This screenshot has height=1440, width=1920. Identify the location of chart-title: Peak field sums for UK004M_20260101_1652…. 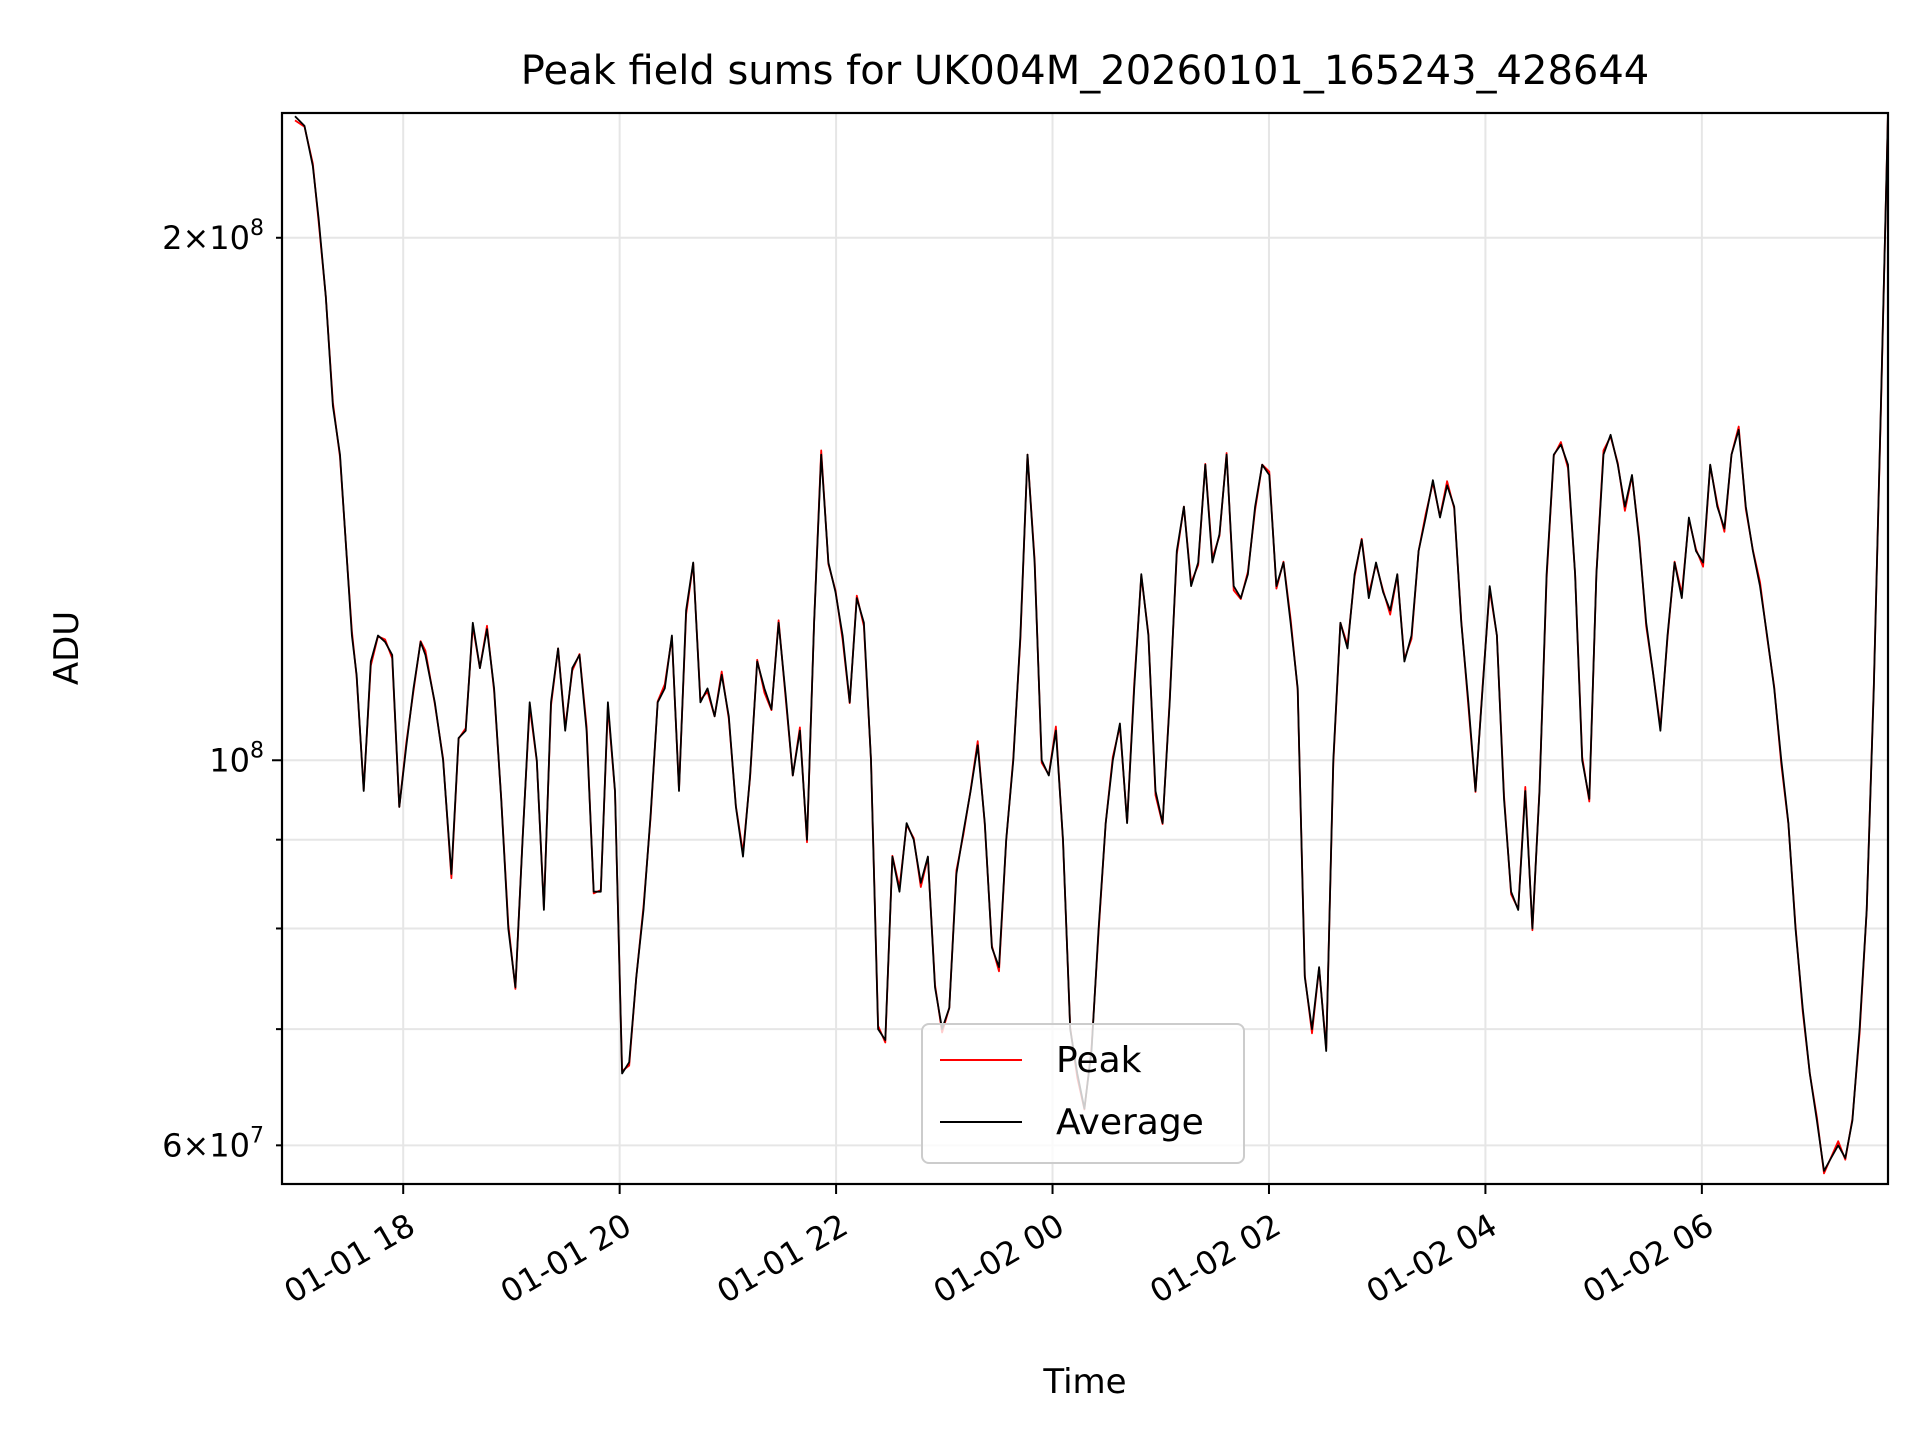
(1085, 71).